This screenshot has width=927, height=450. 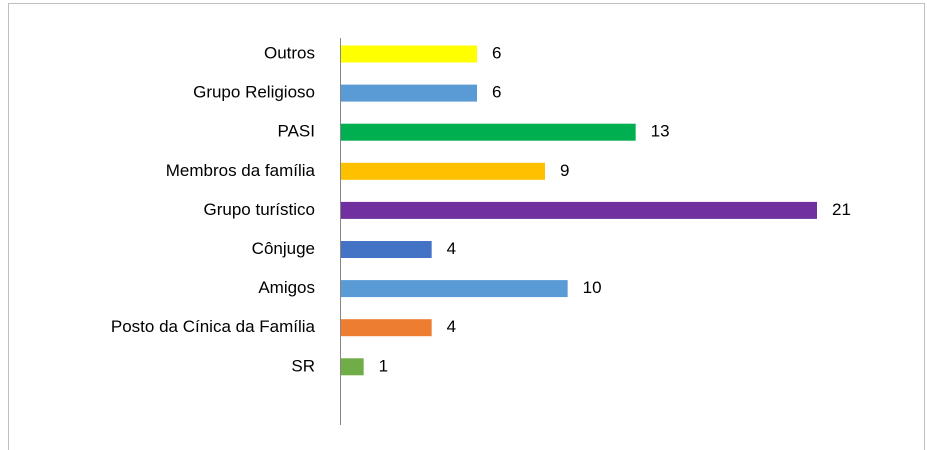 I want to click on data-label: 21, so click(x=841, y=209).